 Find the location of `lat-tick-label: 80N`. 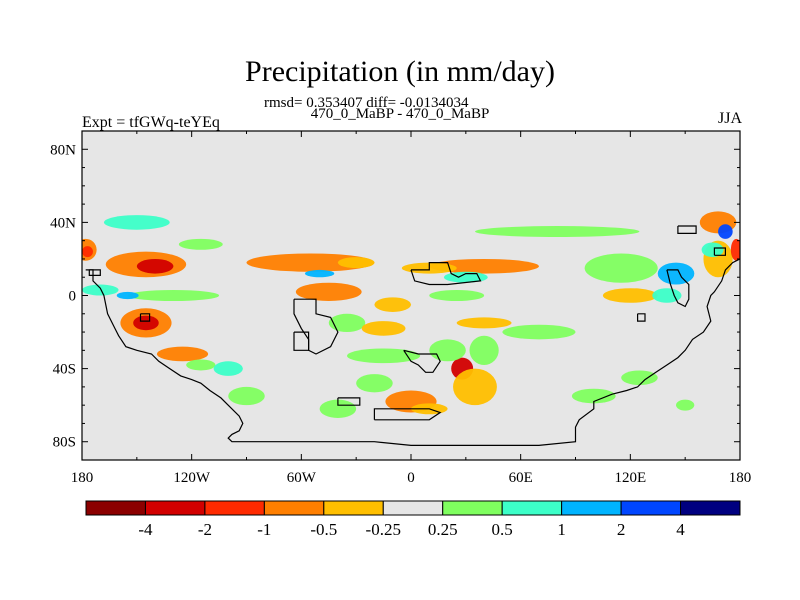

lat-tick-label: 80N is located at coordinates (63, 150).